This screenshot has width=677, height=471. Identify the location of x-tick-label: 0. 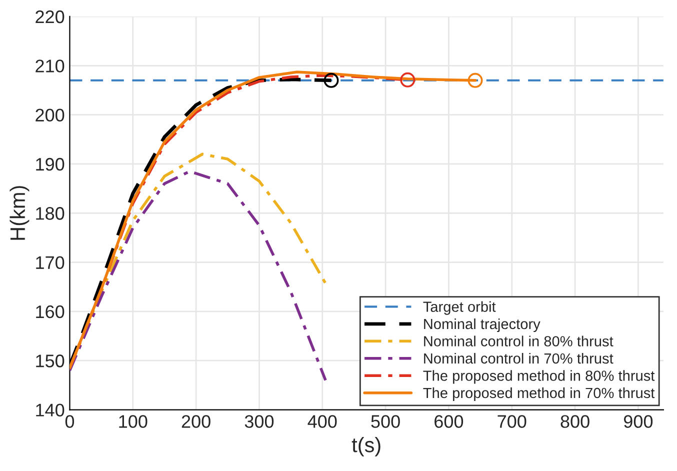
(69, 421).